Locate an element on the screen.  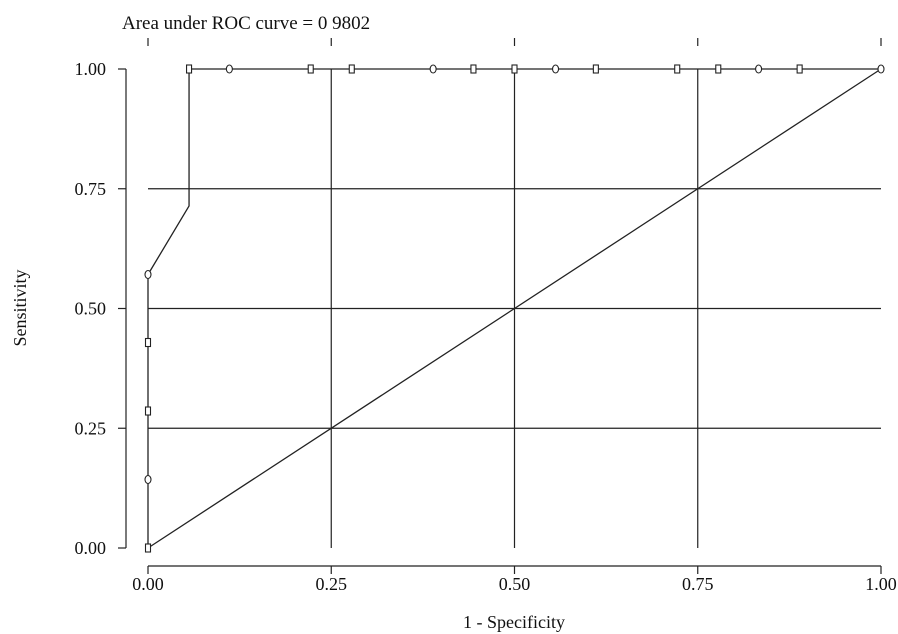
x-tick-label-2: 0.50 is located at coordinates (515, 584).